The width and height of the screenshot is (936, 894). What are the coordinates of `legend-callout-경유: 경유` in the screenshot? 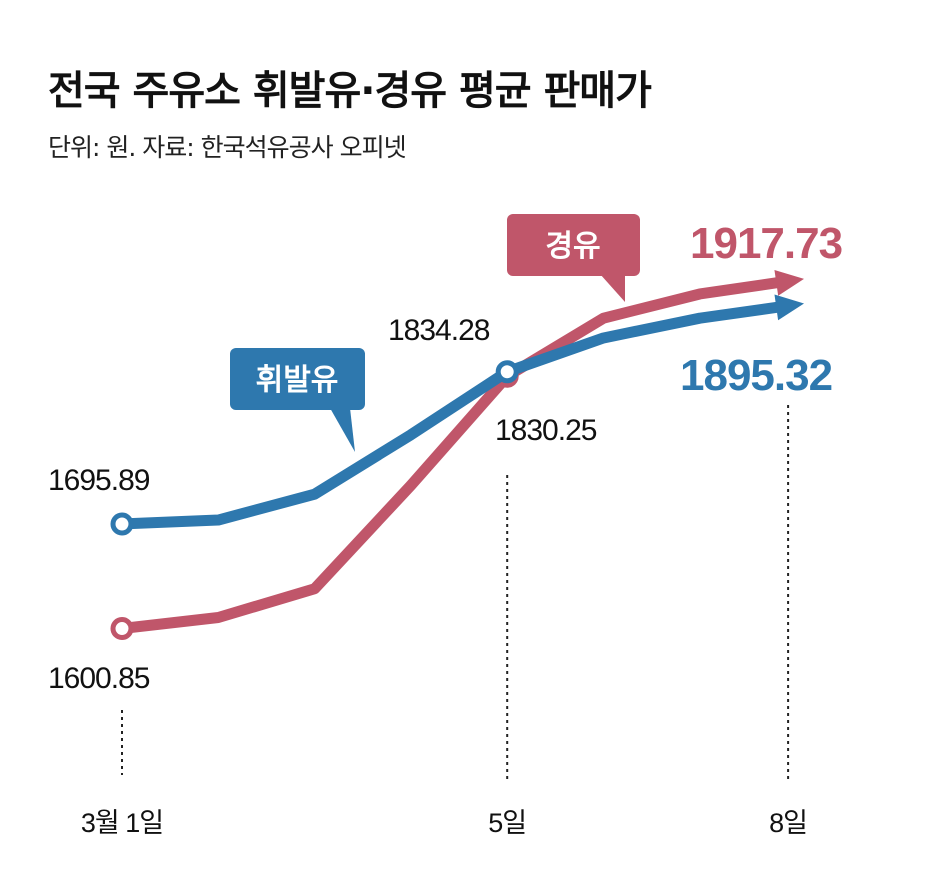 It's located at (573, 258).